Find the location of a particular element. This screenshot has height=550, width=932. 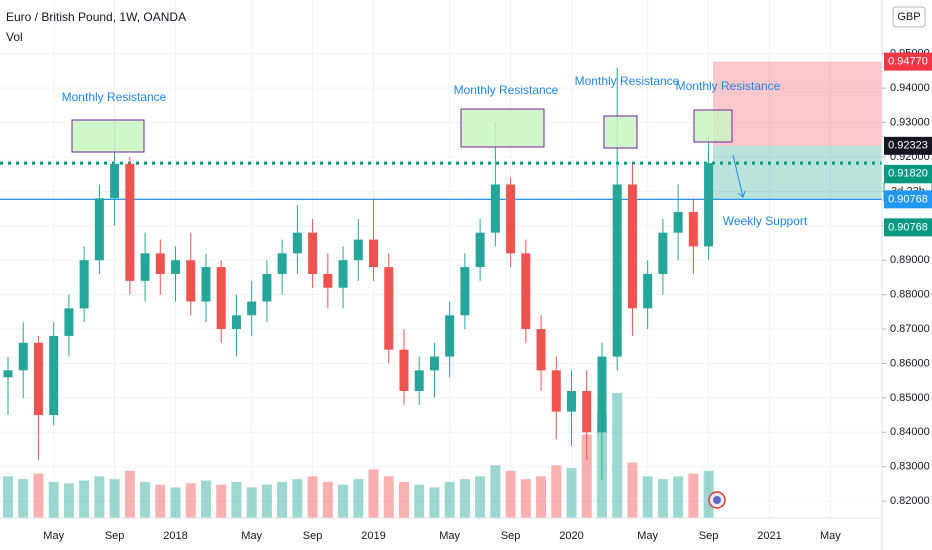

price-marker-label: 0.90768 is located at coordinates (908, 199).